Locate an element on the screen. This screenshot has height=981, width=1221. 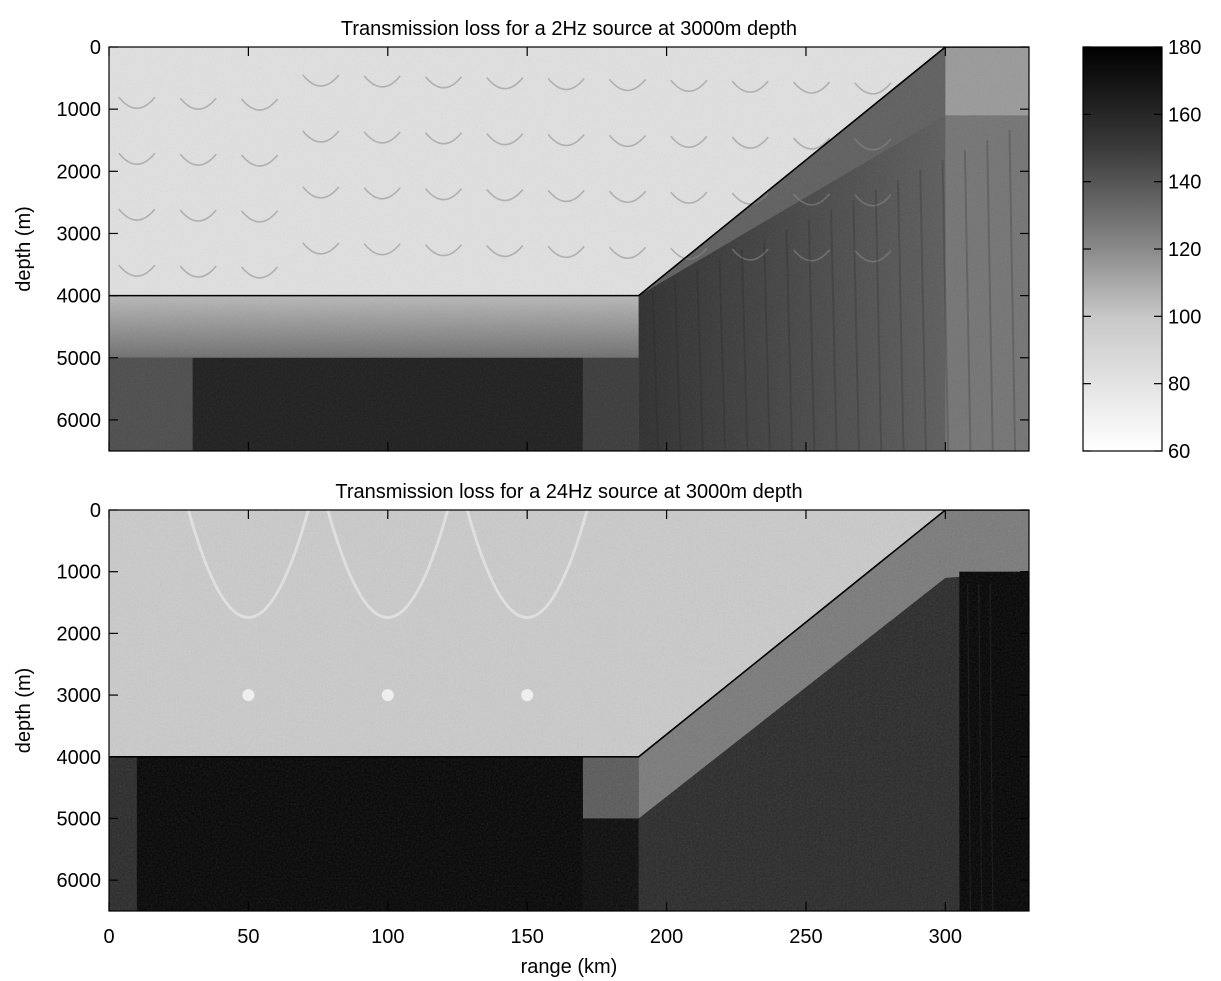
colorbar-tick-label: 100 is located at coordinates (1184, 317).